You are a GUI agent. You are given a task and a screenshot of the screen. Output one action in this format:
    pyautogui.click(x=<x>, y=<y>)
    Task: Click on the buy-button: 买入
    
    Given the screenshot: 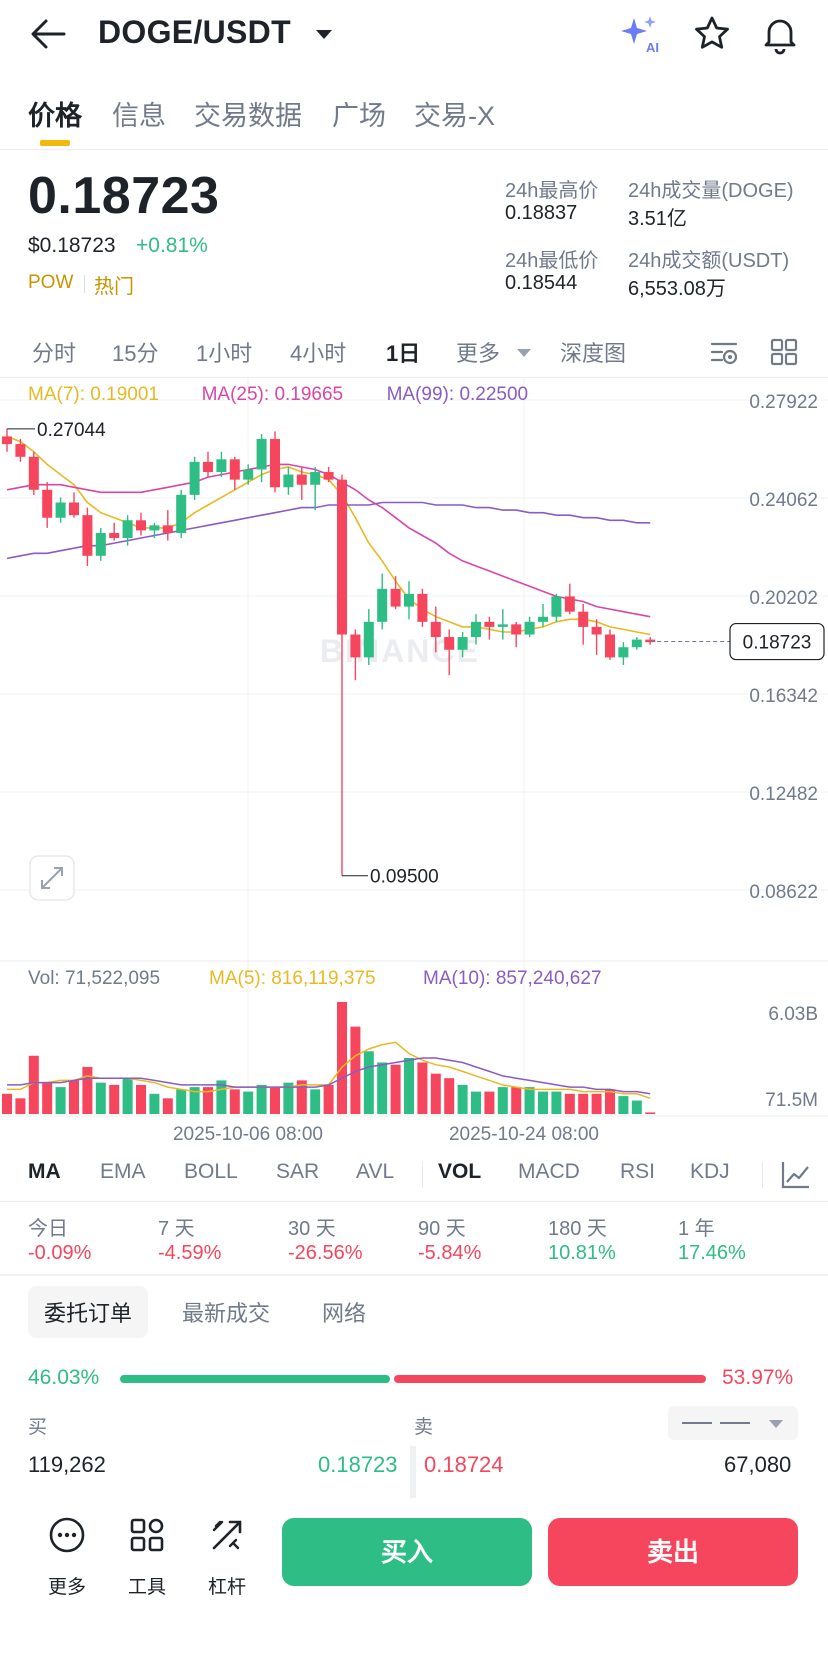 What is the action you would take?
    pyautogui.click(x=407, y=1552)
    